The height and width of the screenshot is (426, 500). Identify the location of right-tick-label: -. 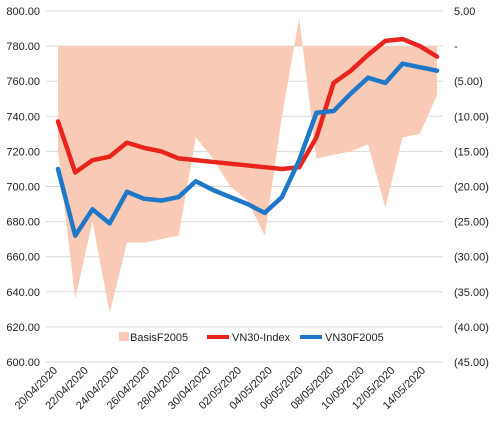
(456, 47).